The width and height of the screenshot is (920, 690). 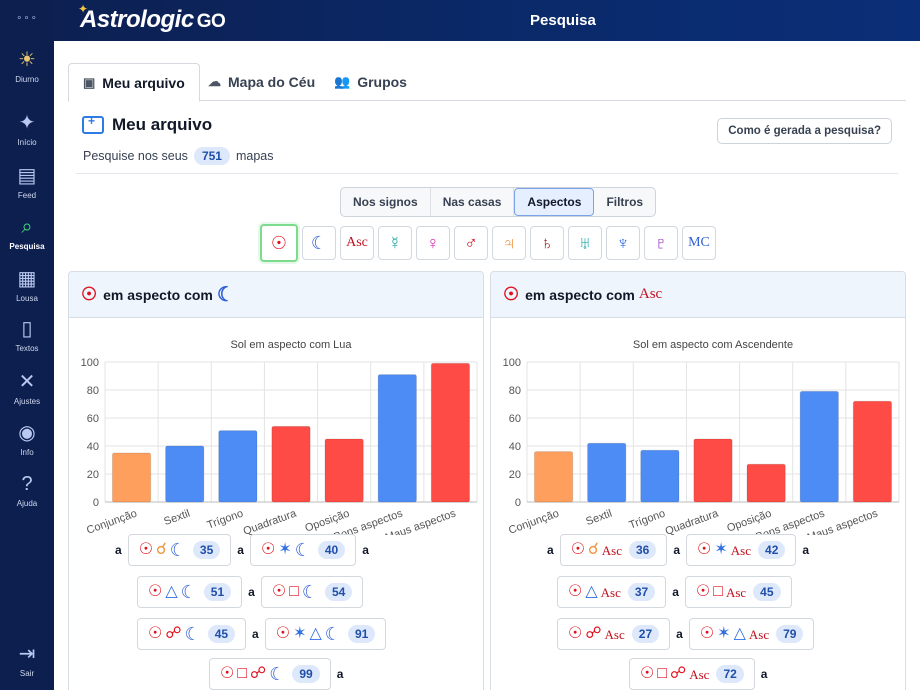 I want to click on x-tick-label: Sextil, so click(x=176, y=518).